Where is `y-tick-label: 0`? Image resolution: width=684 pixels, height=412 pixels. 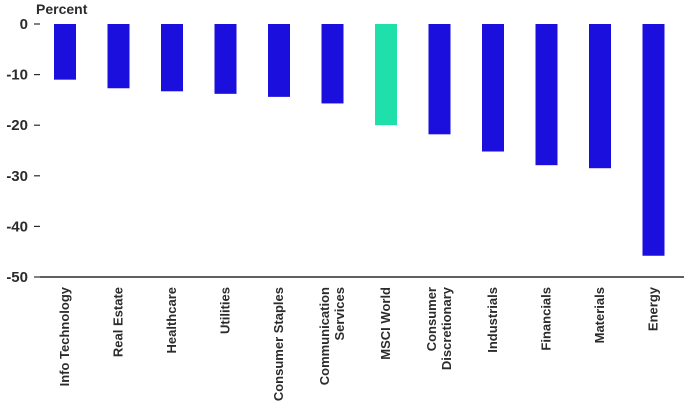
y-tick-label: 0 is located at coordinates (24, 24).